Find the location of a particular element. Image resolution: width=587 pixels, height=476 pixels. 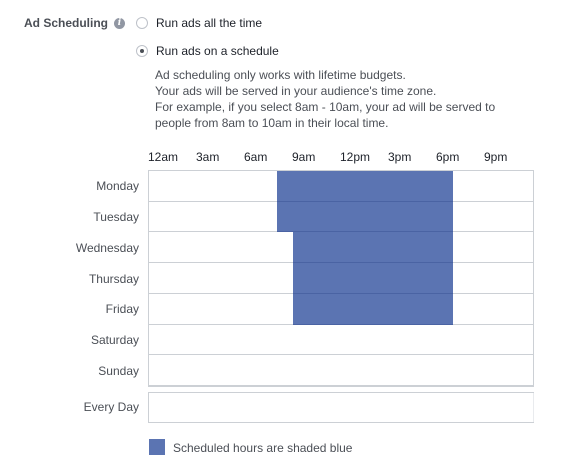

option-run-all-time: Run ads all the time is located at coordinates (199, 23).